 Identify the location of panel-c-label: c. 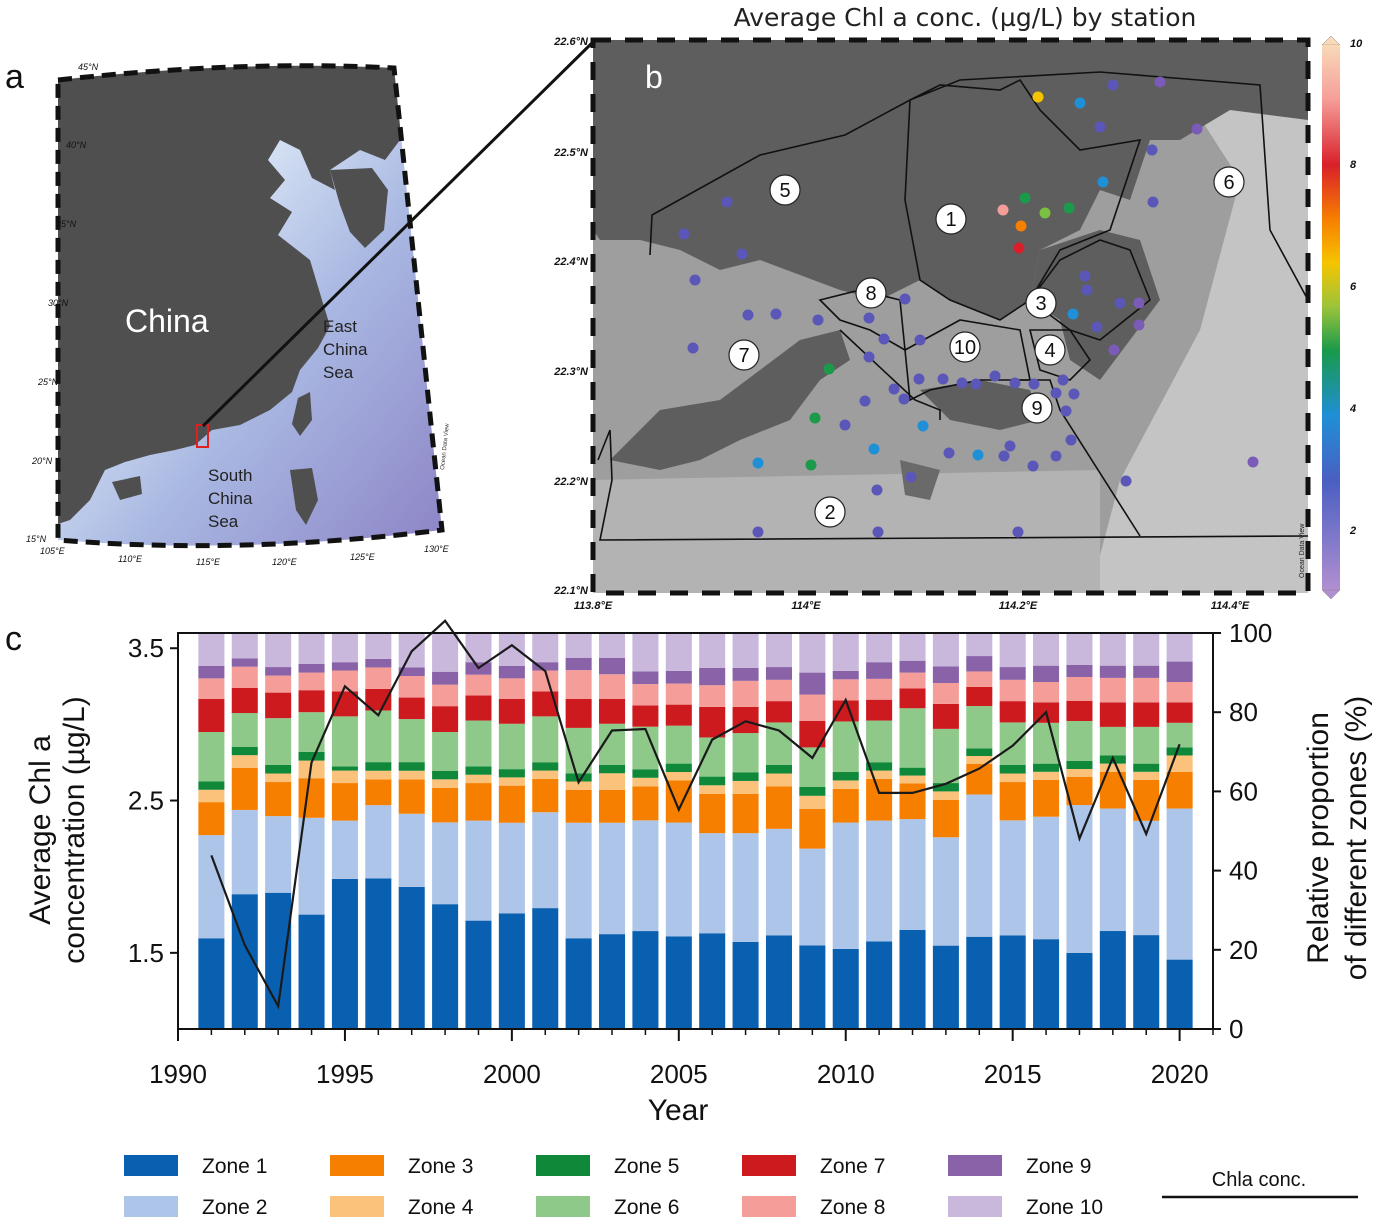
(13, 639).